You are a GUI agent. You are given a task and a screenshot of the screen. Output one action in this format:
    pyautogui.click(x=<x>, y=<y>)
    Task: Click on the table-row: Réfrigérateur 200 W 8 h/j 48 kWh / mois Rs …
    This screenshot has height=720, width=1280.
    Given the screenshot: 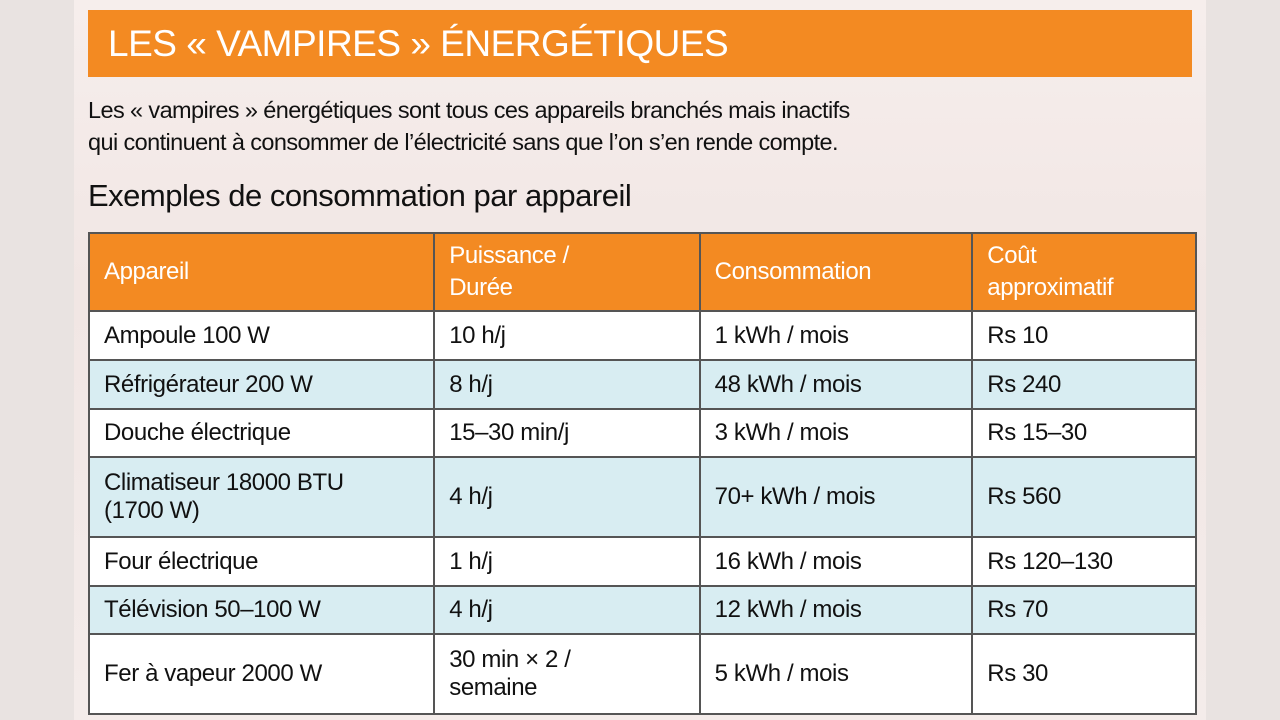 What is the action you would take?
    pyautogui.click(x=642, y=384)
    